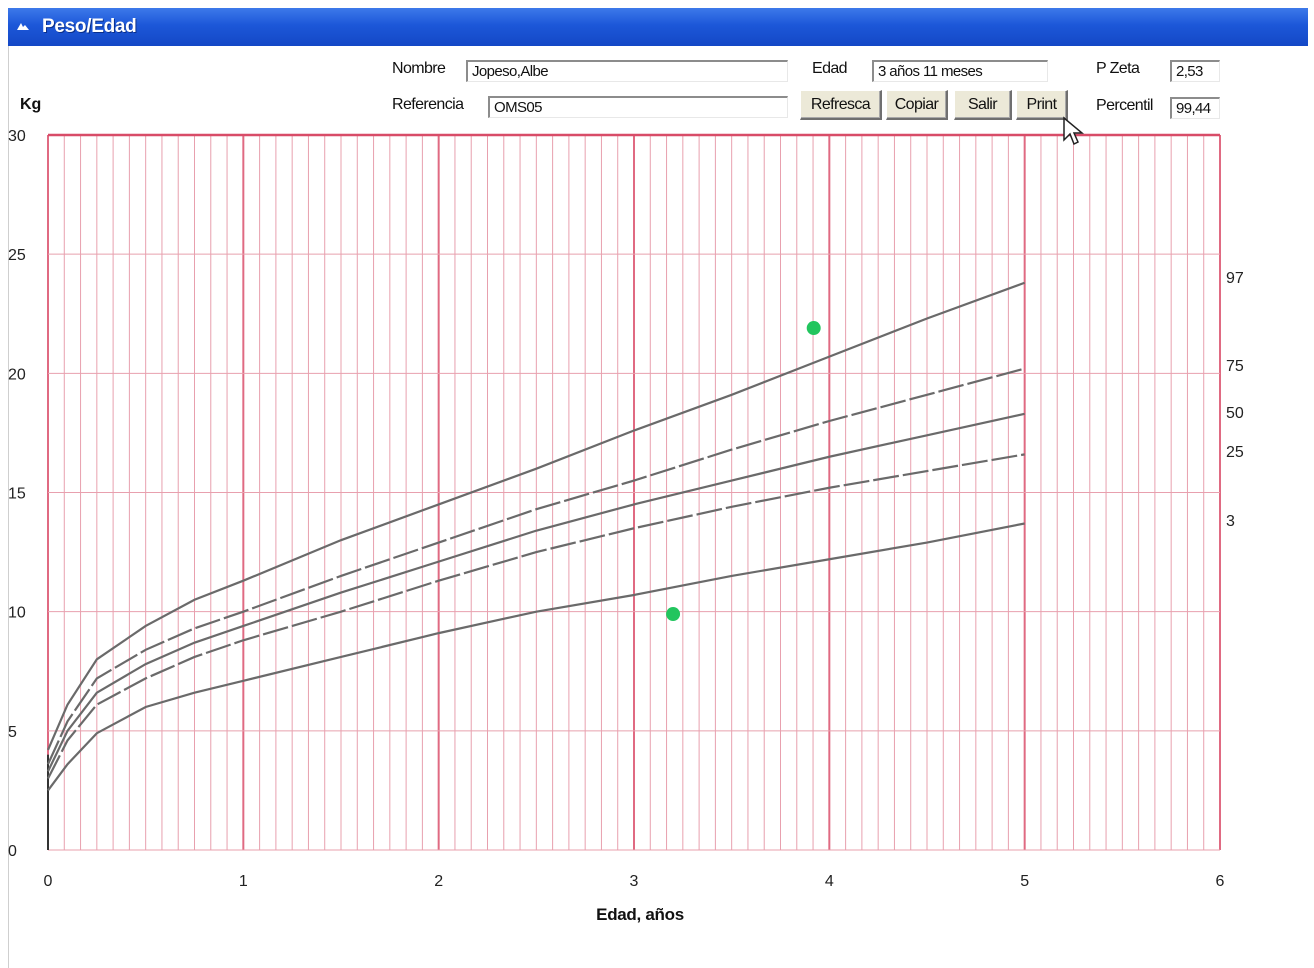 The height and width of the screenshot is (968, 1314). What do you see at coordinates (830, 68) in the screenshot?
I see `edad-label: Edad` at bounding box center [830, 68].